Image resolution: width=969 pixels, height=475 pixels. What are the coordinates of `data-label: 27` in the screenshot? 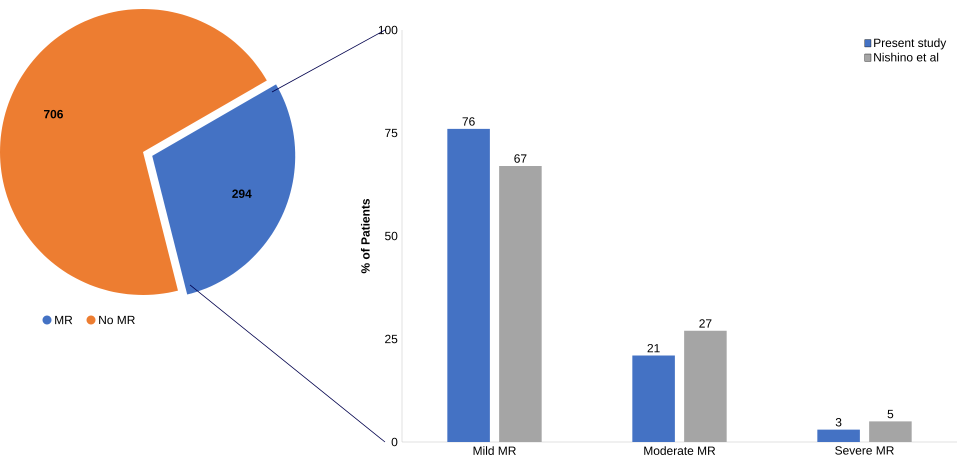 It's located at (705, 323).